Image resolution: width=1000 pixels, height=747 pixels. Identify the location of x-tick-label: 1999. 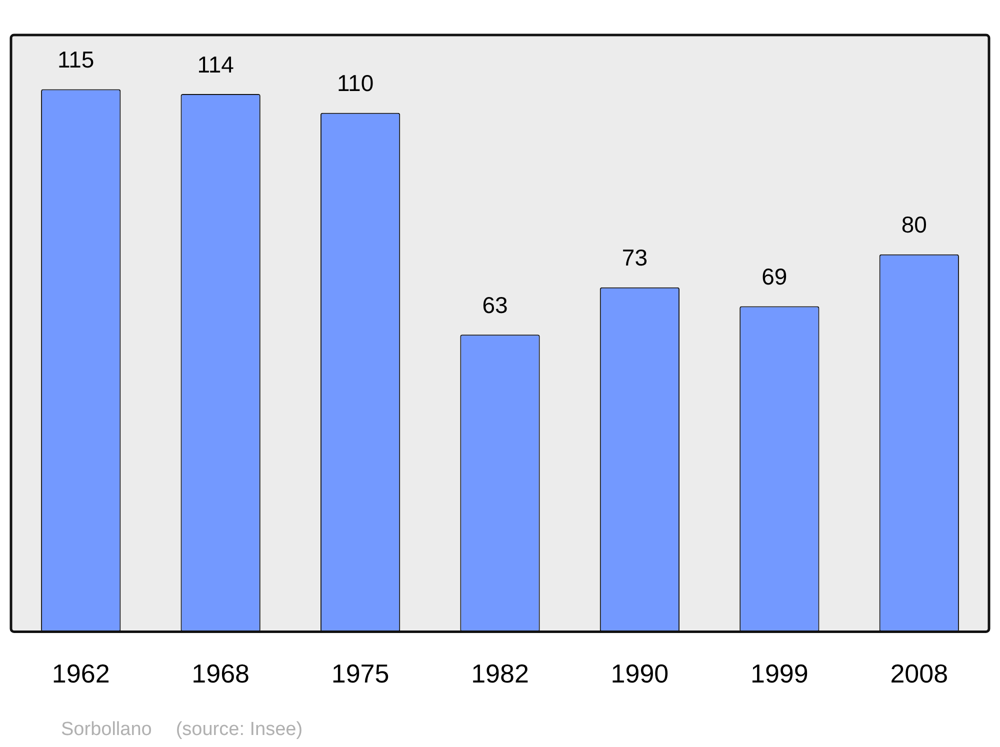
(779, 673).